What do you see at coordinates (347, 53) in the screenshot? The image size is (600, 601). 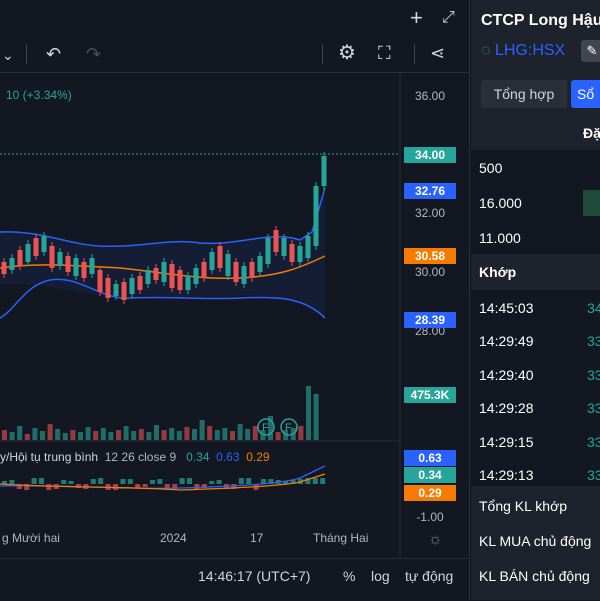 I see `gear-icon: ⚙` at bounding box center [347, 53].